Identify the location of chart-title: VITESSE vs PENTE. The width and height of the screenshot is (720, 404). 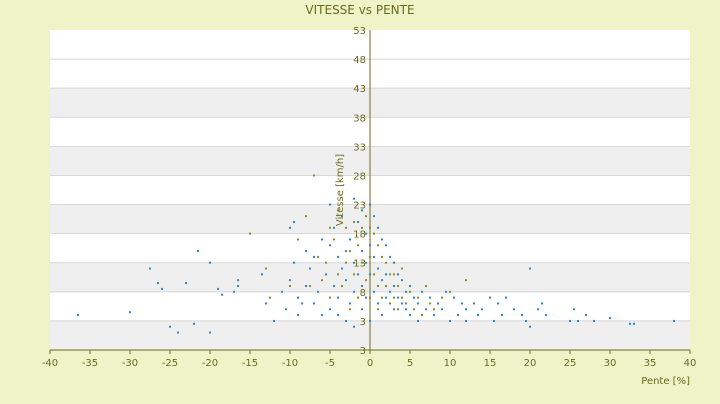
(359, 10).